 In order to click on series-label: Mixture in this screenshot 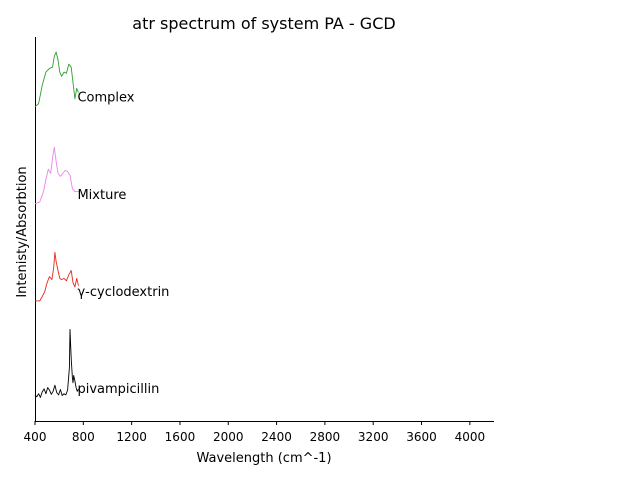, I will do `click(101, 195)`.